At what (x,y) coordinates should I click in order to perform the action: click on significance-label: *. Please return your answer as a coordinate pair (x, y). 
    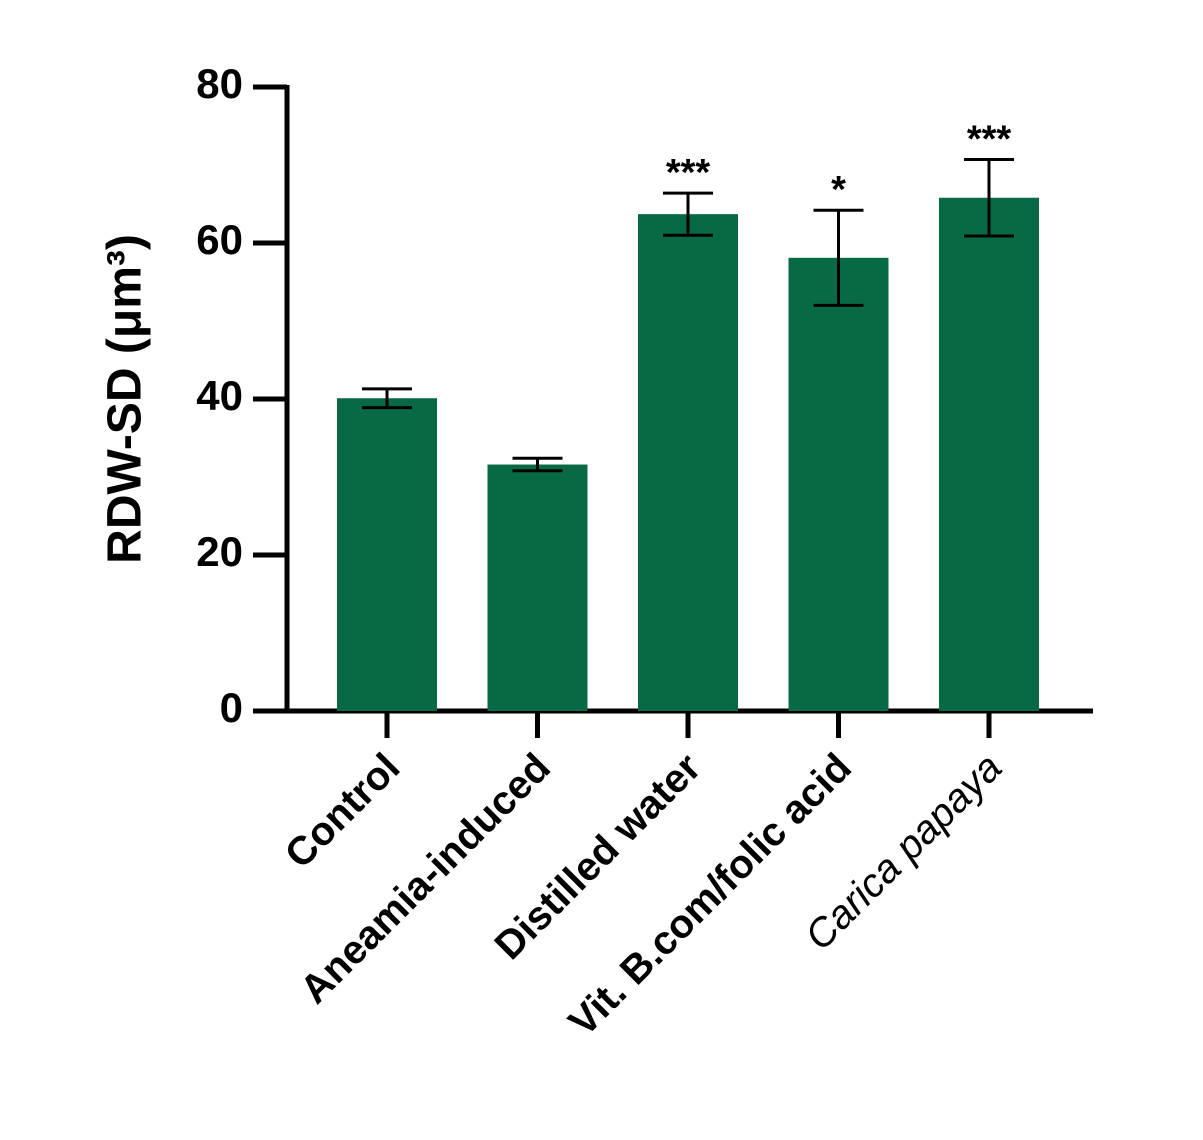
    Looking at the image, I should click on (838, 190).